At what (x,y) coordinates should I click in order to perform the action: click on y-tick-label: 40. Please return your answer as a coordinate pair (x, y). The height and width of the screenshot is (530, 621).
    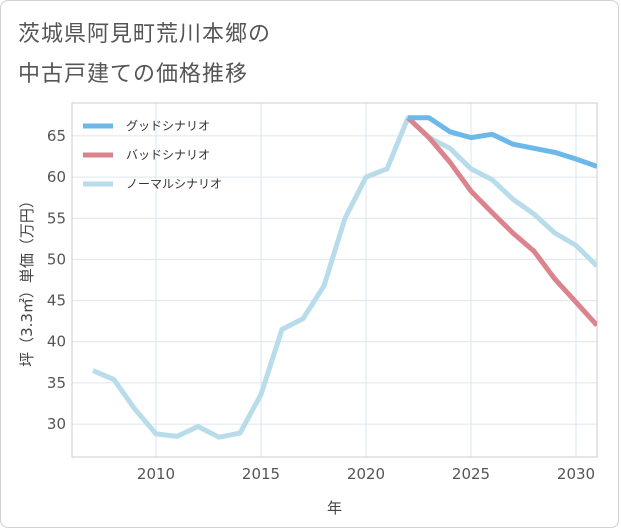
    Looking at the image, I should click on (56, 342).